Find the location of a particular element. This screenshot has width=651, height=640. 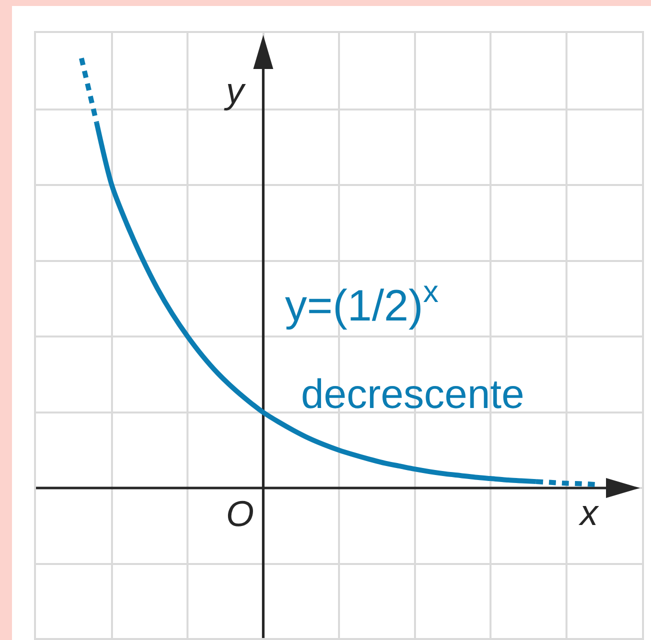

annotation: y=(1/2)$^{x}$ is located at coordinates (362, 302).